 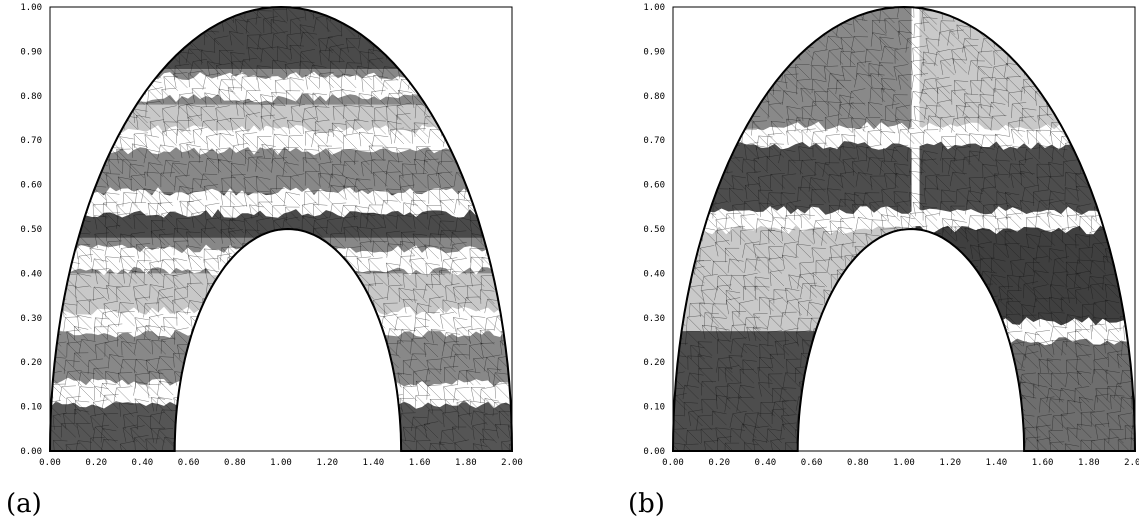 I want to click on region-top-right, so click(x=1025, y=71).